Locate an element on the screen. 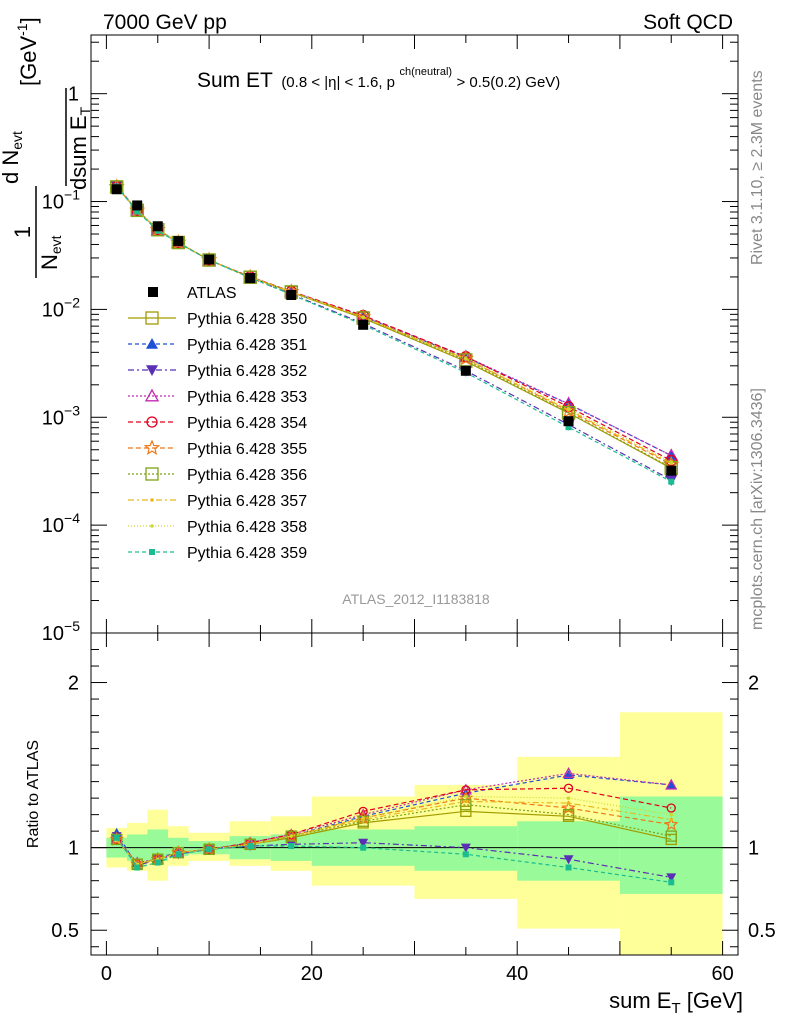 The height and width of the screenshot is (1024, 786). x-axis-label-main: sum E is located at coordinates (640, 1000).